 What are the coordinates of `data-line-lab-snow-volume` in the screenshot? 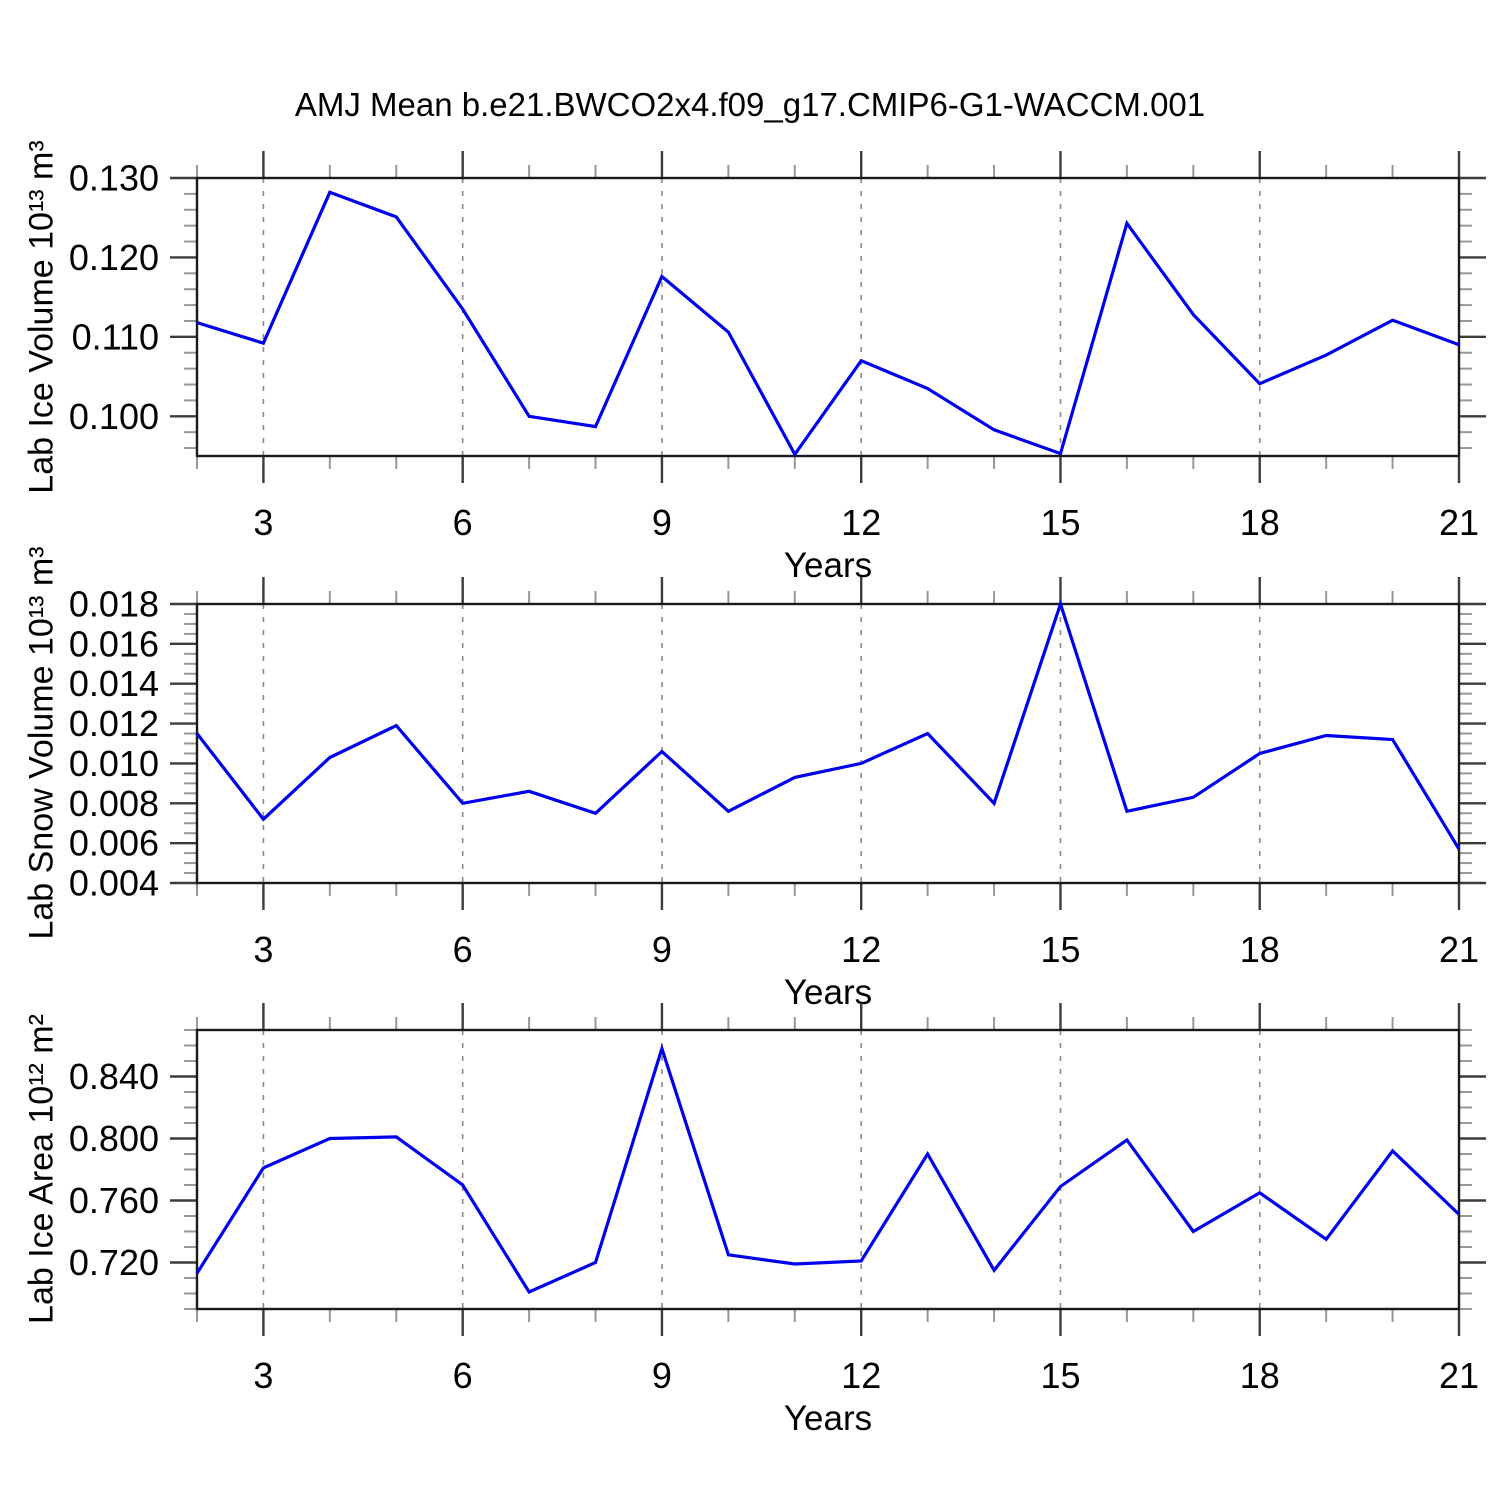 It's located at (828, 724).